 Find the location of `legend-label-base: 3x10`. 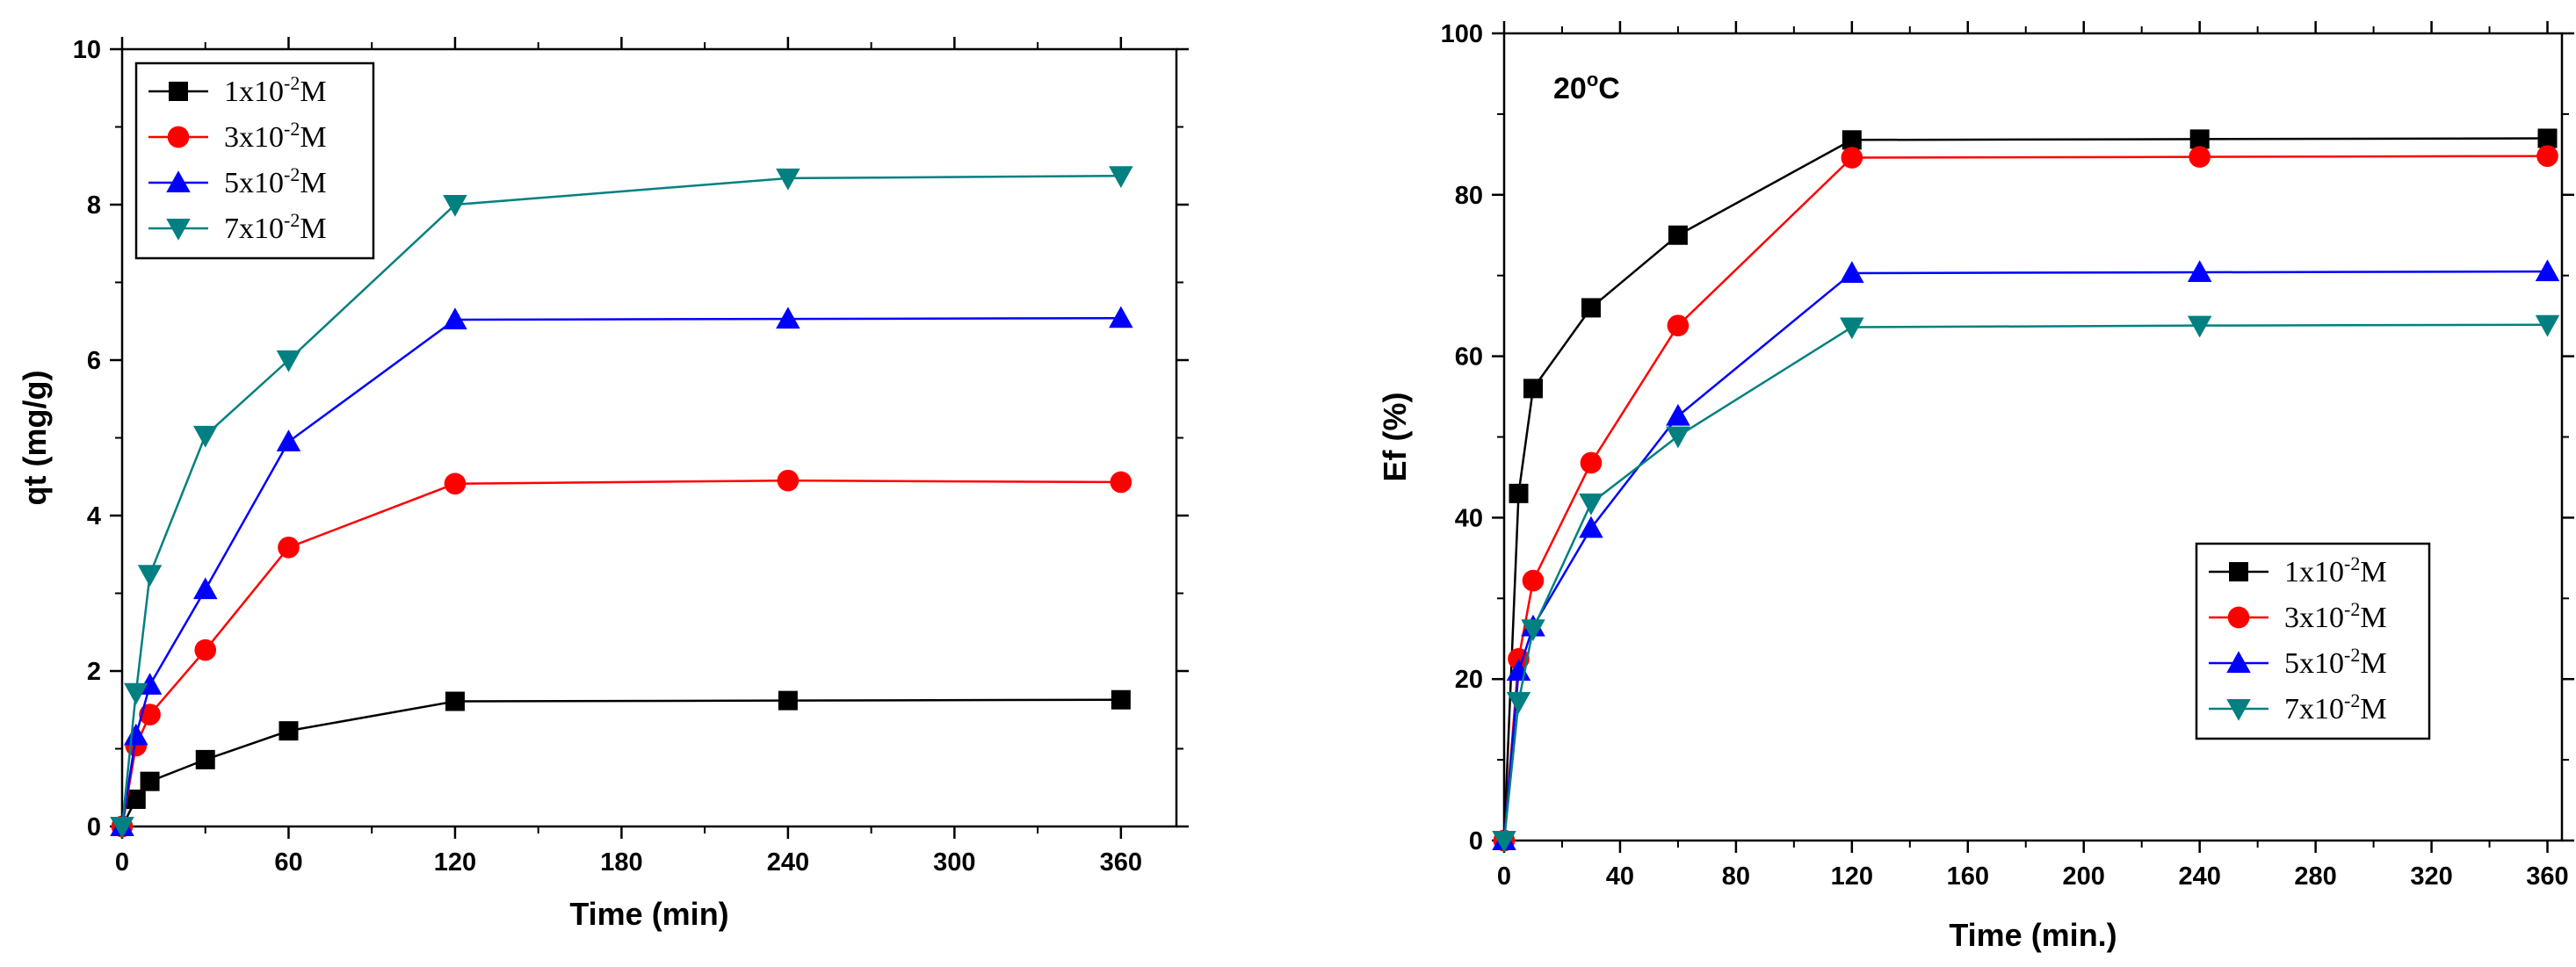

legend-label-base: 3x10 is located at coordinates (254, 137).